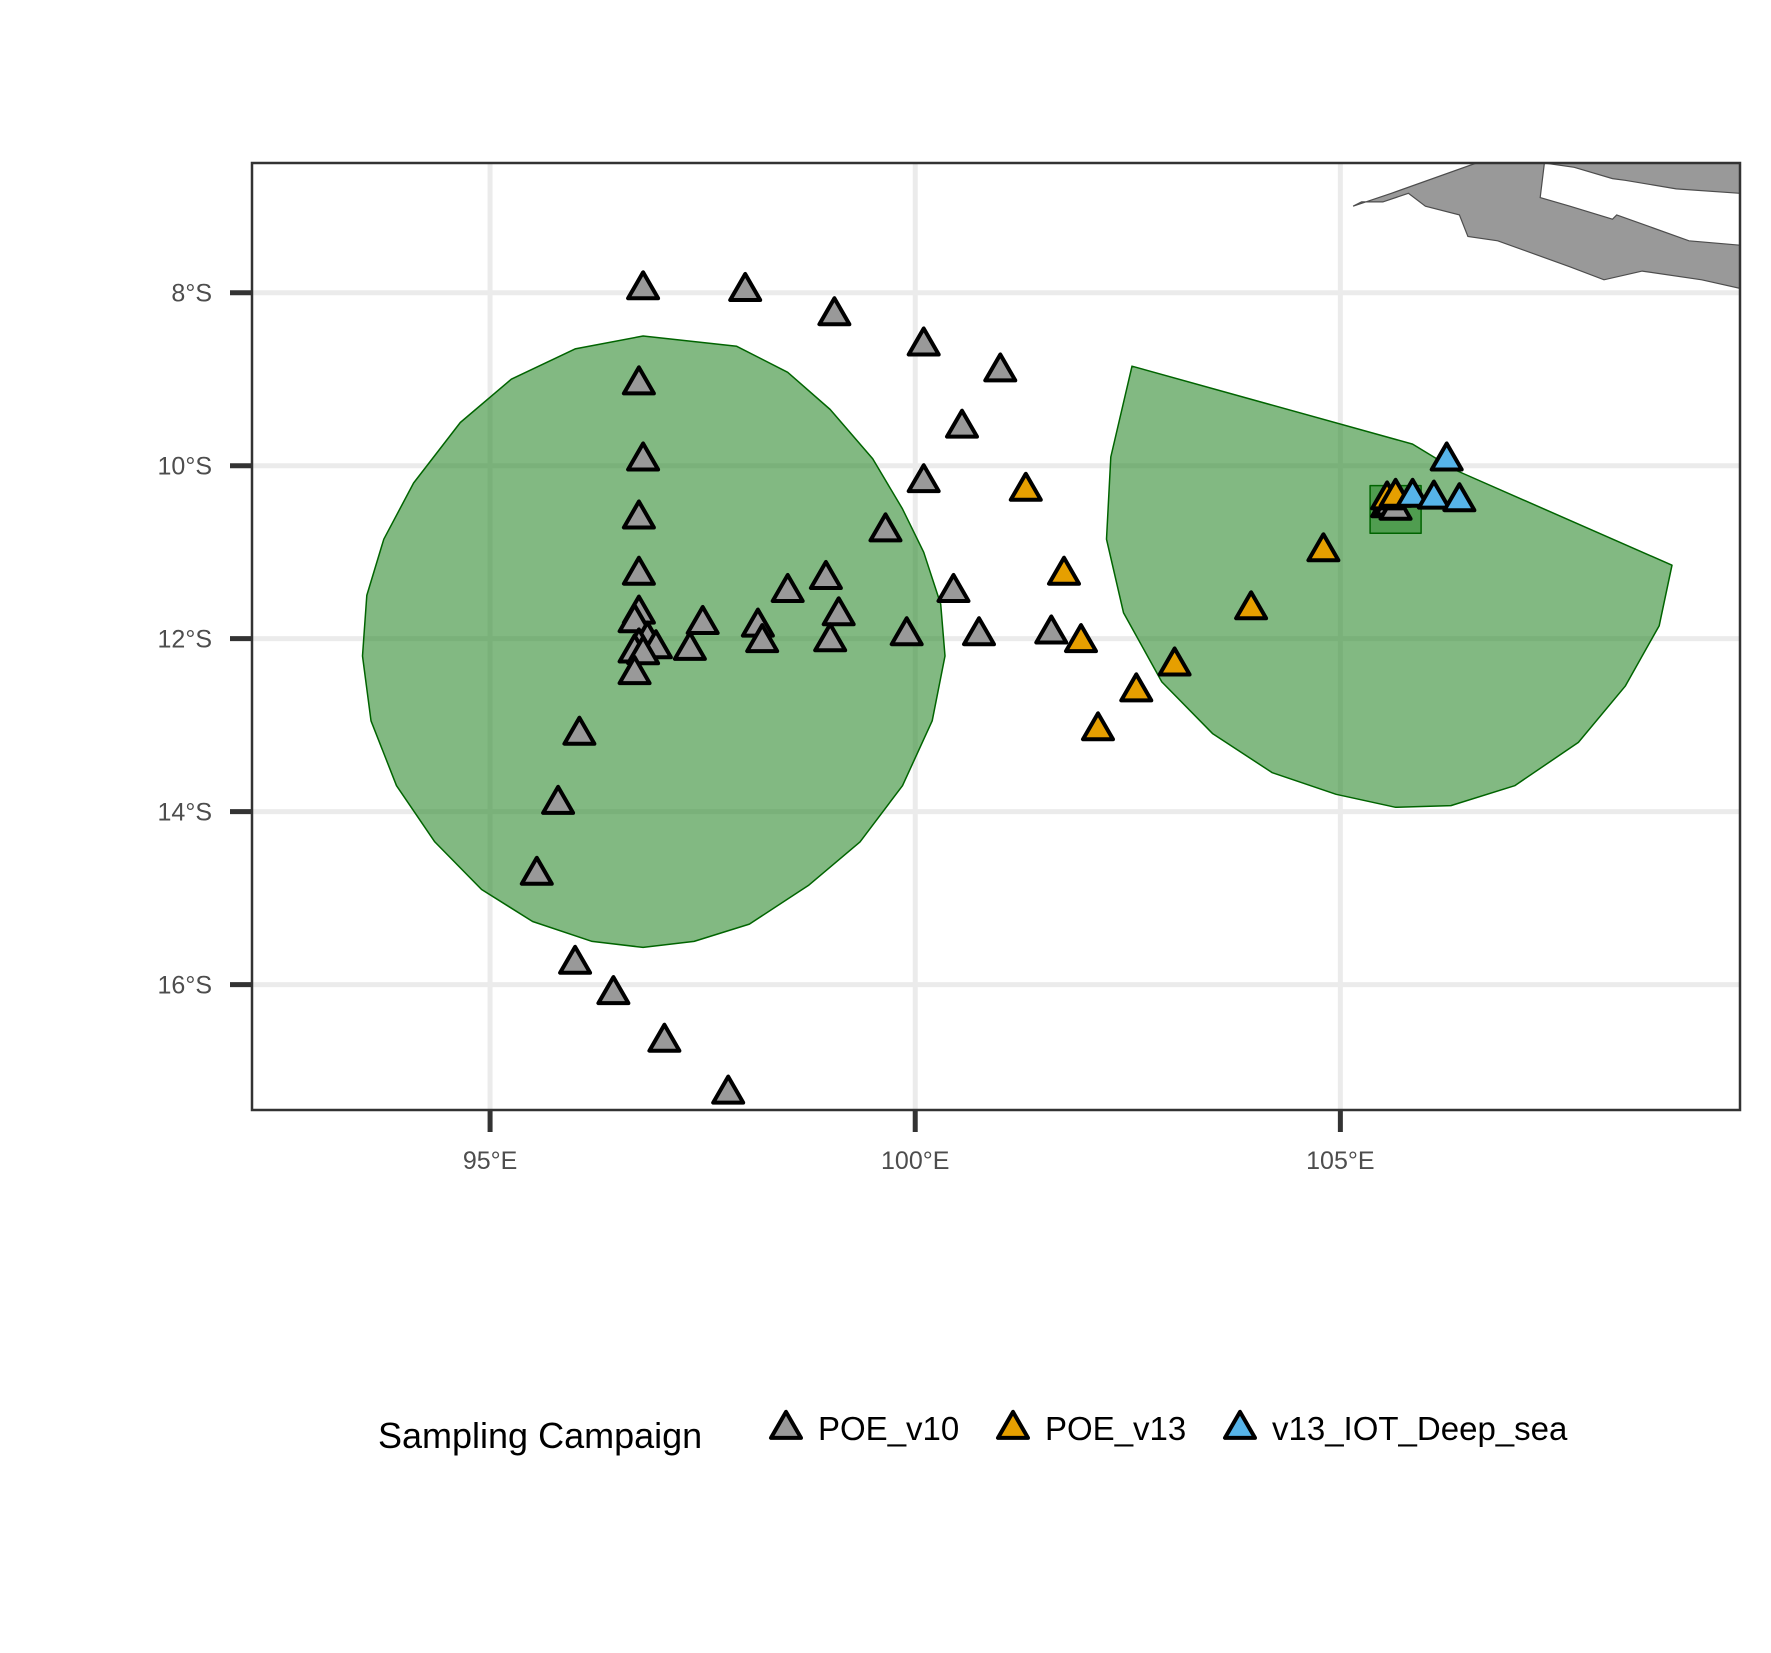 This screenshot has height=1653, width=1771. I want to click on x-tick-label: 95°E, so click(490, 1161).